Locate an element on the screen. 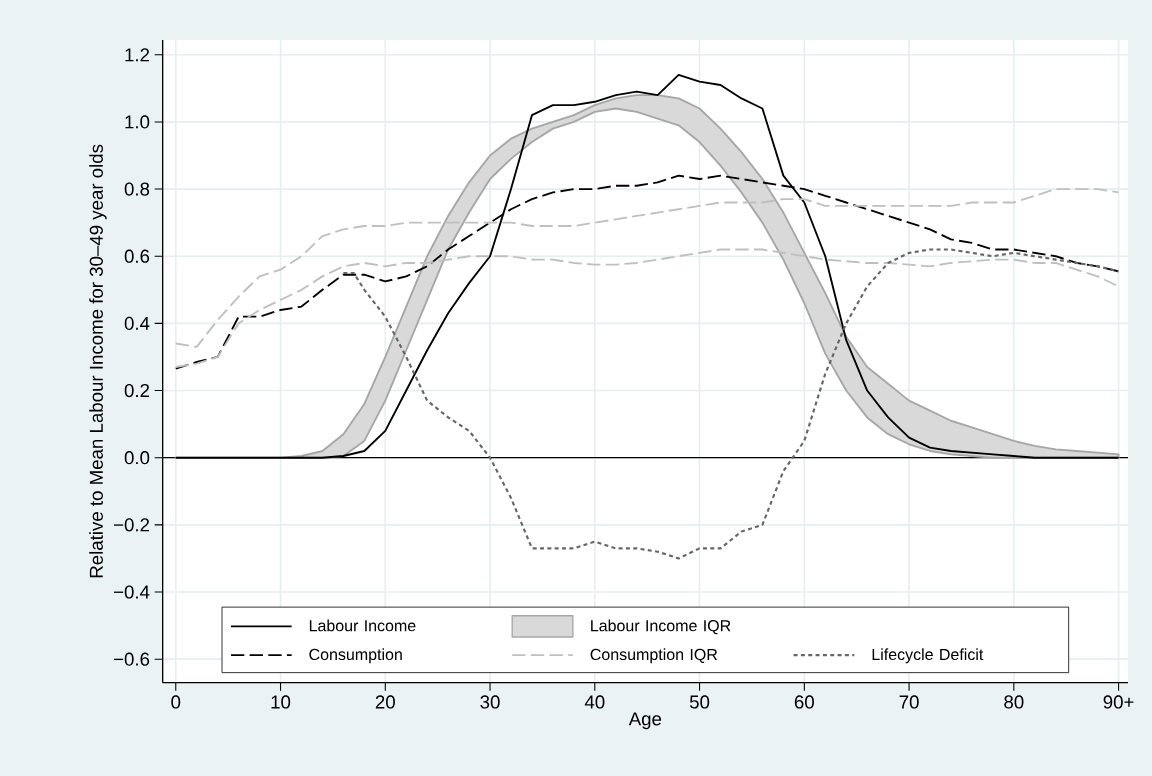 The image size is (1152, 776). y-tick-label: 0.4 is located at coordinates (137, 323).